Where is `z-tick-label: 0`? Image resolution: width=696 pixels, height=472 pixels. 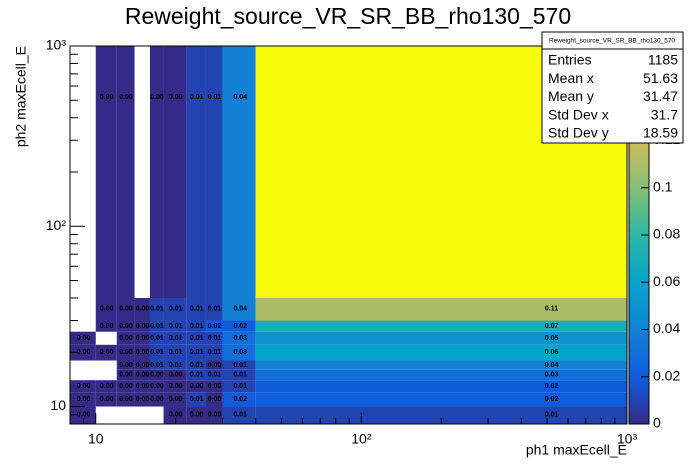
z-tick-label: 0 is located at coordinates (657, 423).